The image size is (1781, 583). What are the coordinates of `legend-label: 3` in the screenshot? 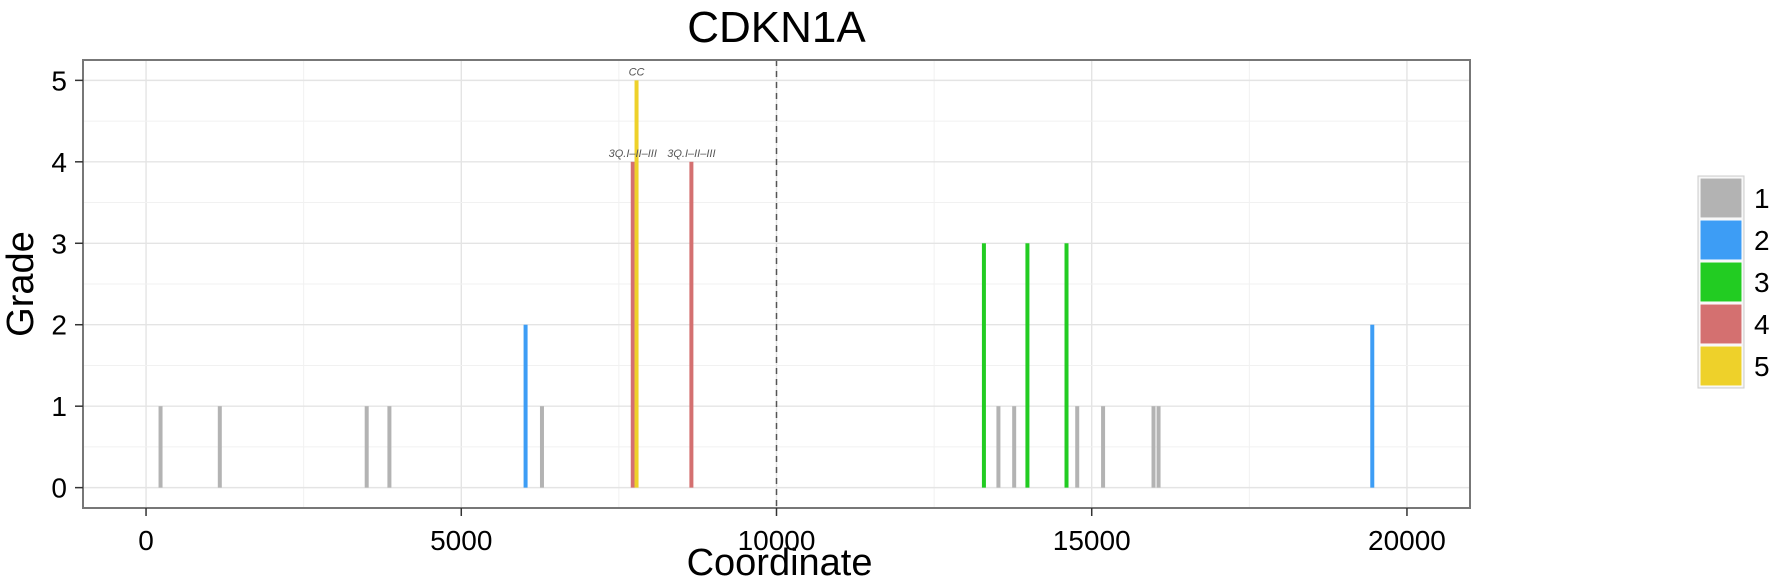 It's located at (1762, 282).